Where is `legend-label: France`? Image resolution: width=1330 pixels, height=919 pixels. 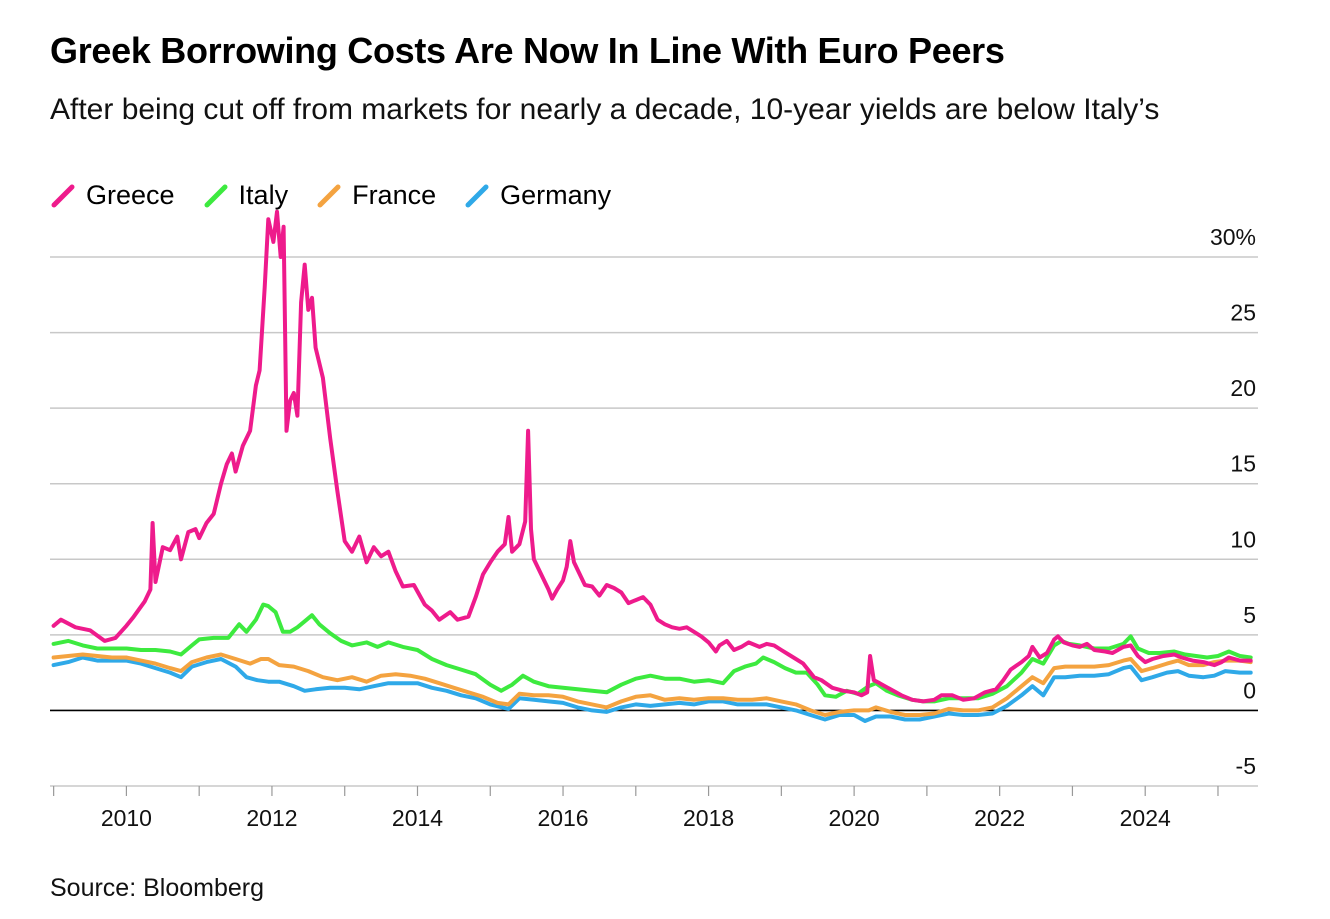
legend-label: France is located at coordinates (394, 195).